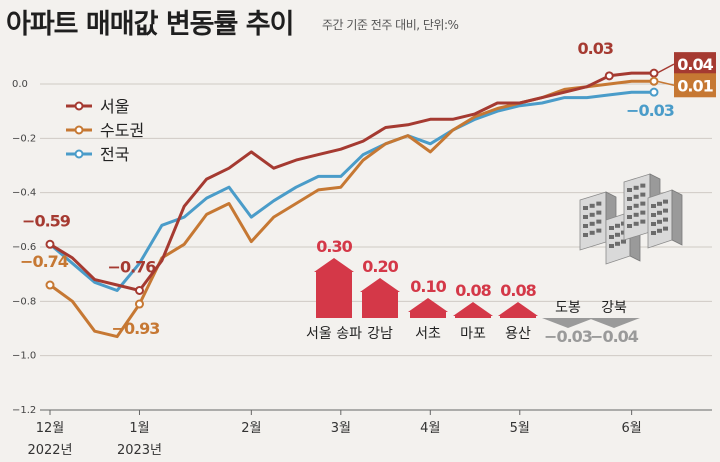 The width and height of the screenshot is (720, 462). I want to click on x-tick-label: 6월, so click(632, 428).